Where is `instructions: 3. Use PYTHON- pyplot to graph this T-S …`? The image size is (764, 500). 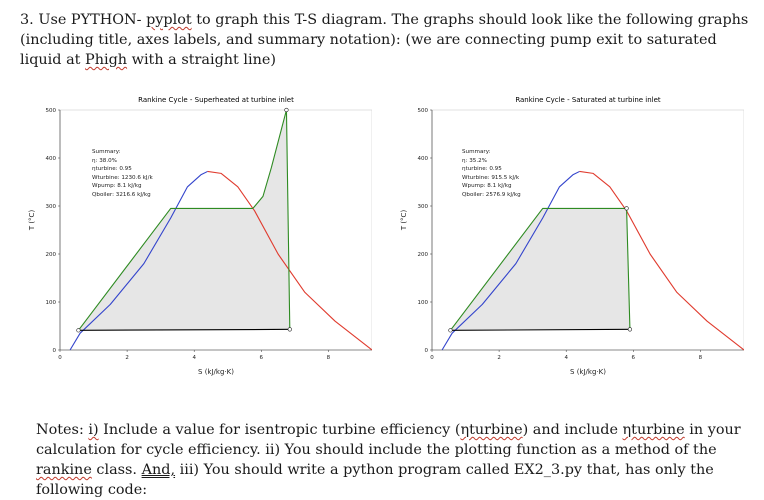 instructions: 3. Use PYTHON- pyplot to graph this T-S … is located at coordinates (385, 40).